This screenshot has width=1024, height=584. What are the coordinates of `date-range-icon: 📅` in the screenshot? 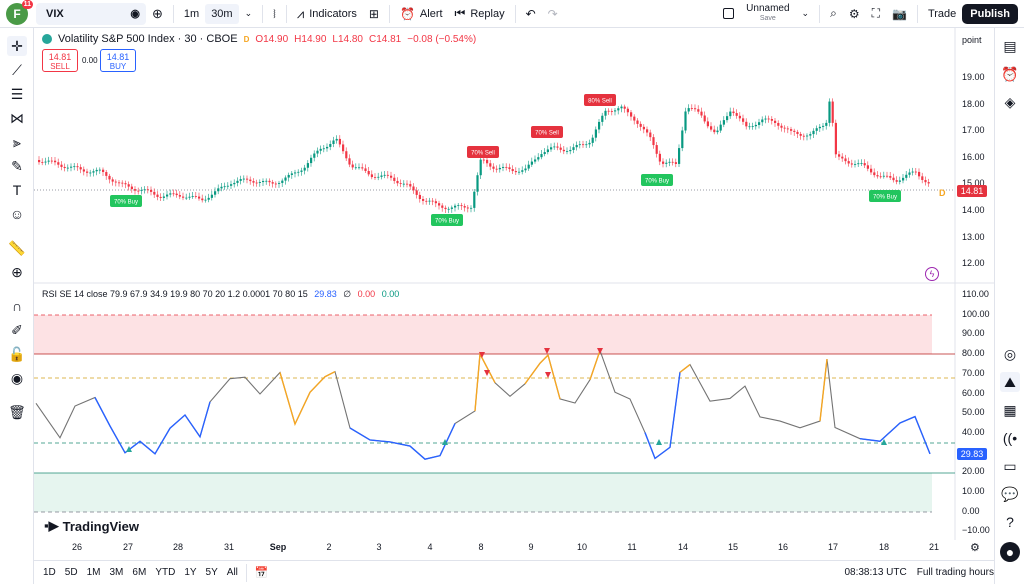 It's located at (261, 573).